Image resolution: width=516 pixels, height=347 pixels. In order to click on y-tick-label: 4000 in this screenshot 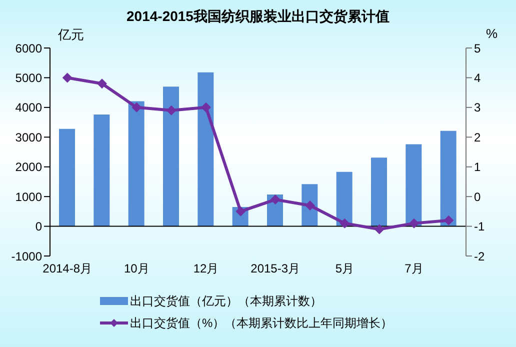, I will do `click(28, 107)`.